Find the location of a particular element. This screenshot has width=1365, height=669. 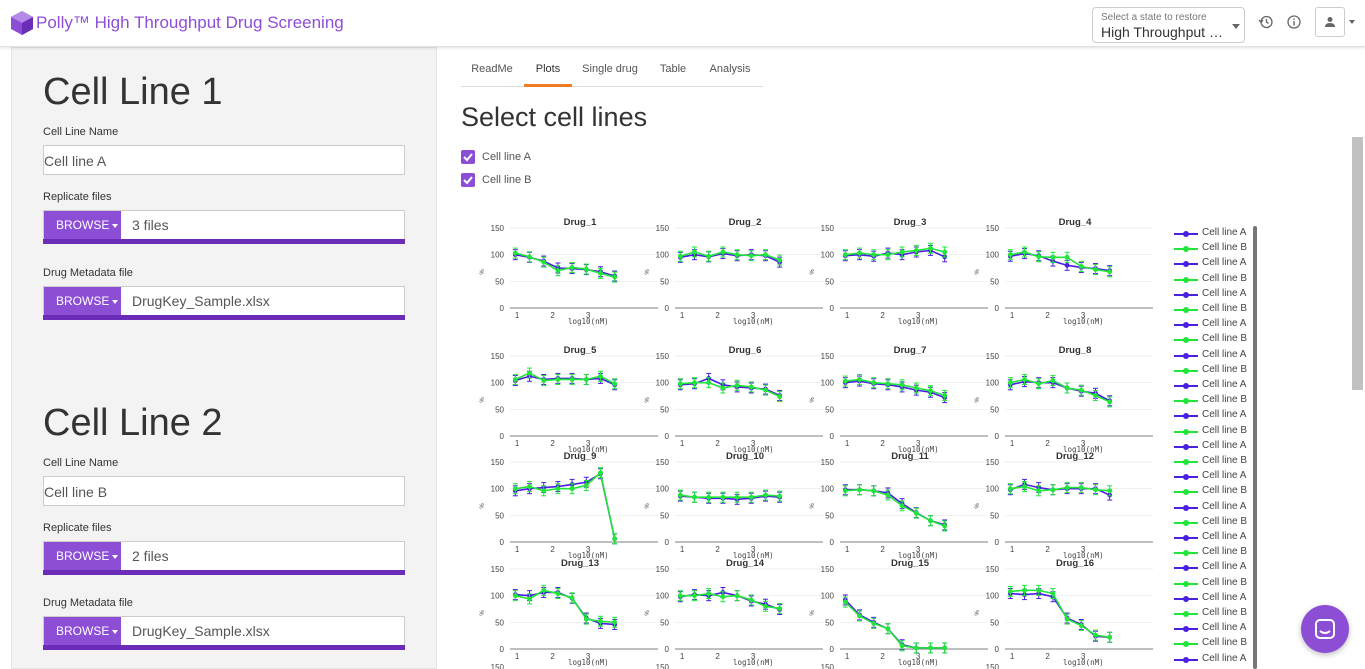

history-icon is located at coordinates (1266, 22).